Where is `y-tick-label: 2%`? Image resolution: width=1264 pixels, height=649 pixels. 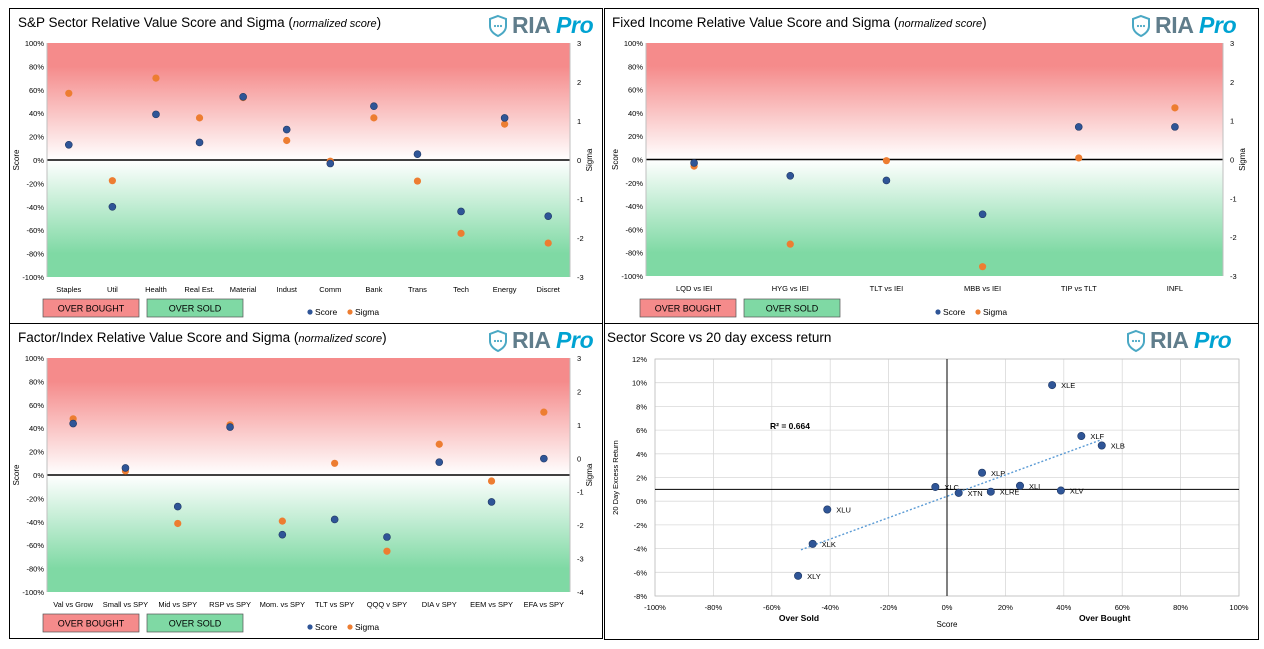 y-tick-label: 2% is located at coordinates (641, 478).